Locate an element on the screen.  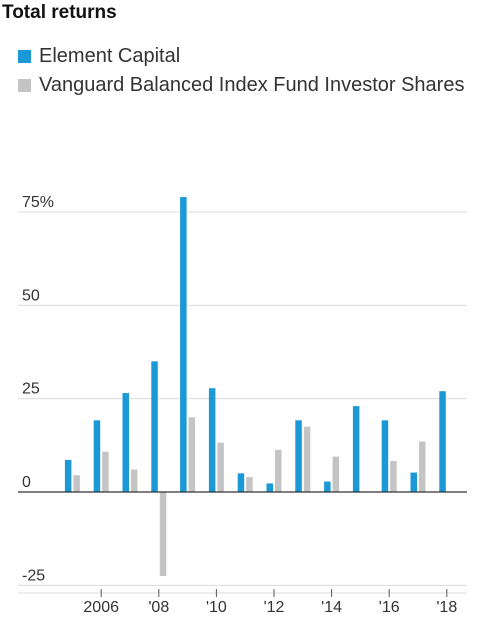
bar-element-capital-2014 is located at coordinates (327, 486).